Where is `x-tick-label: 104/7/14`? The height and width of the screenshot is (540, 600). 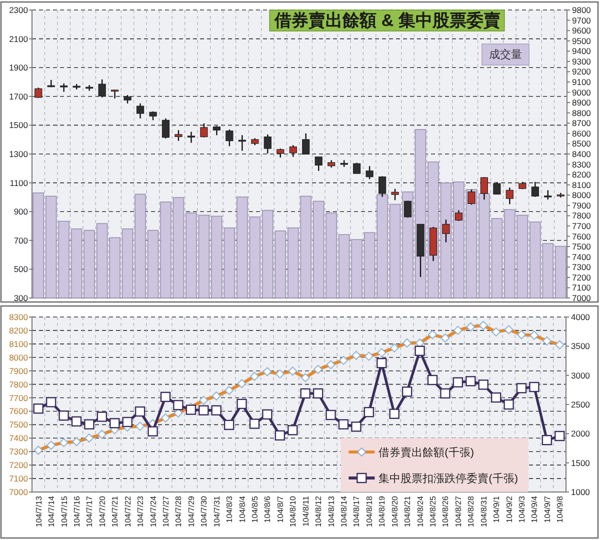
x-tick-label: 104/7/14 is located at coordinates (51, 511).